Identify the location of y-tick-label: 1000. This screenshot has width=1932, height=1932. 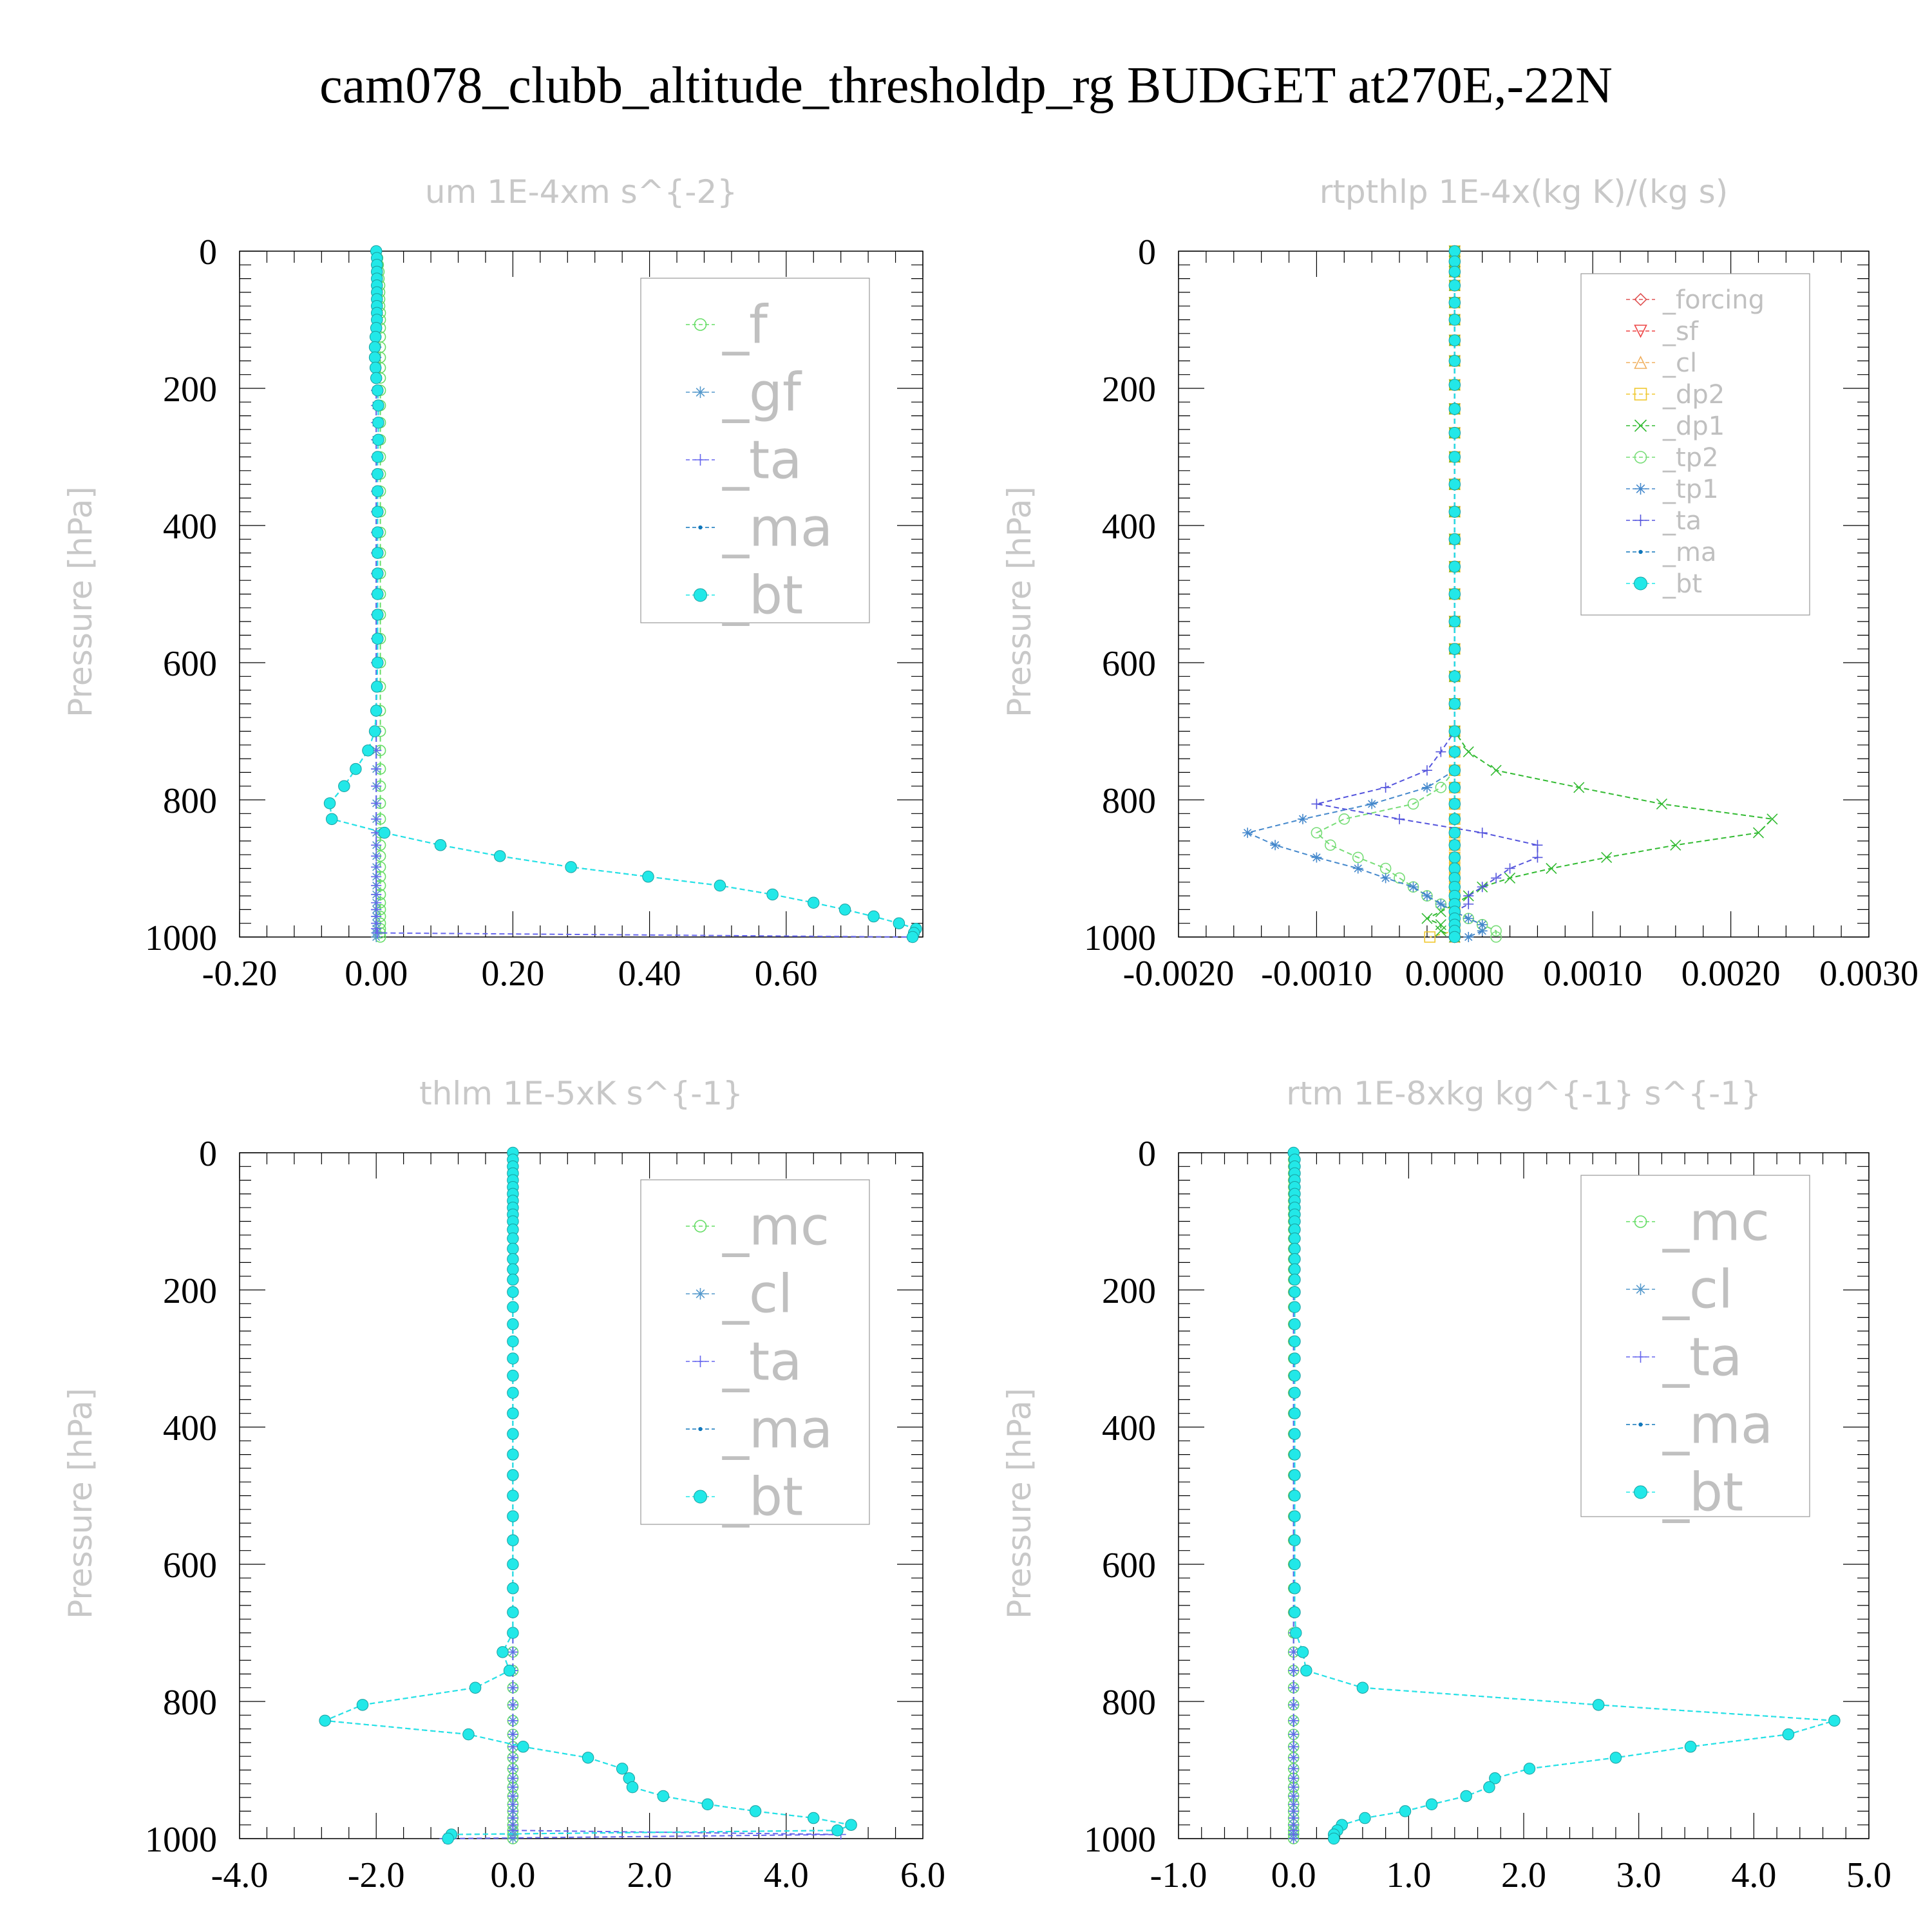
(181, 938).